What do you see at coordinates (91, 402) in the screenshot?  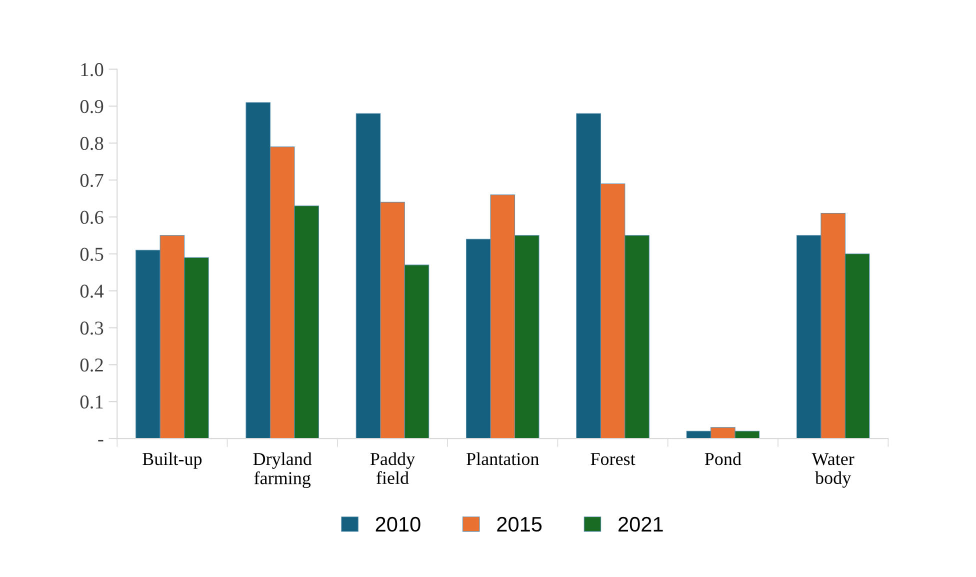 I see `y-tick-label: 0.1` at bounding box center [91, 402].